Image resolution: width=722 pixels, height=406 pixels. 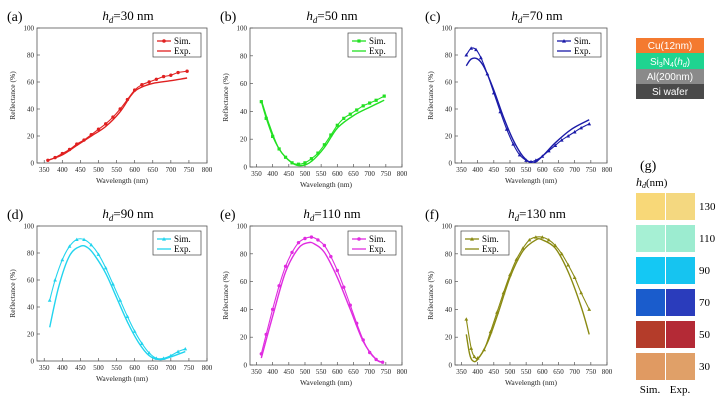 What do you see at coordinates (449, 310) in the screenshot?
I see `panel-f-ytick-label: 40` at bounding box center [449, 310].